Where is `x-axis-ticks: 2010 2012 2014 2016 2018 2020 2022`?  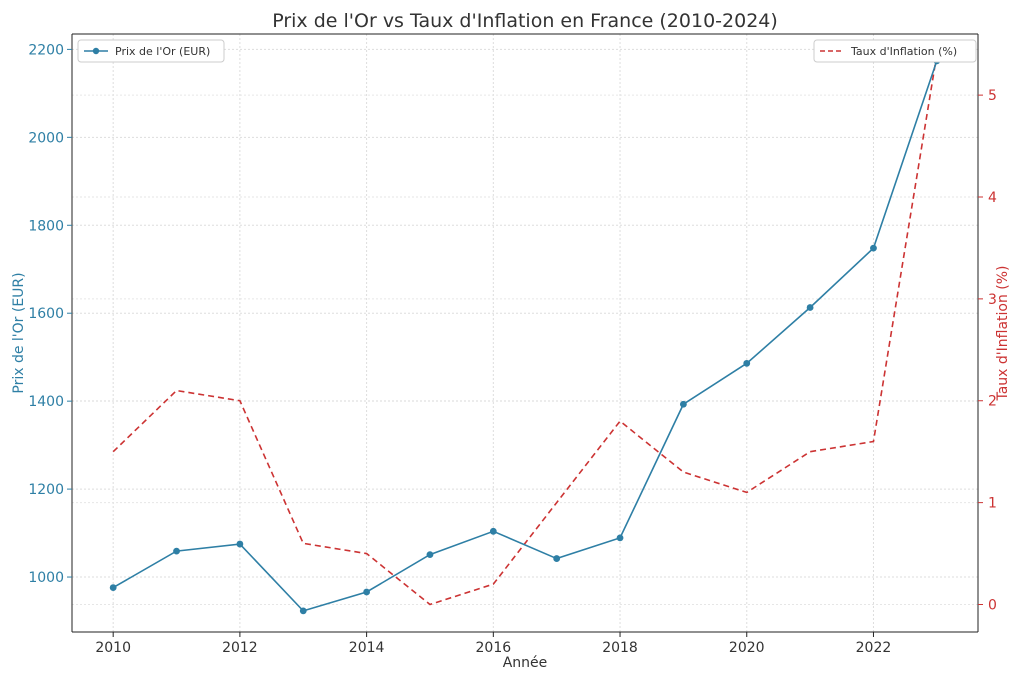
x-axis-ticks: 2010 2012 2014 2016 2018 2020 2022 is located at coordinates (493, 644).